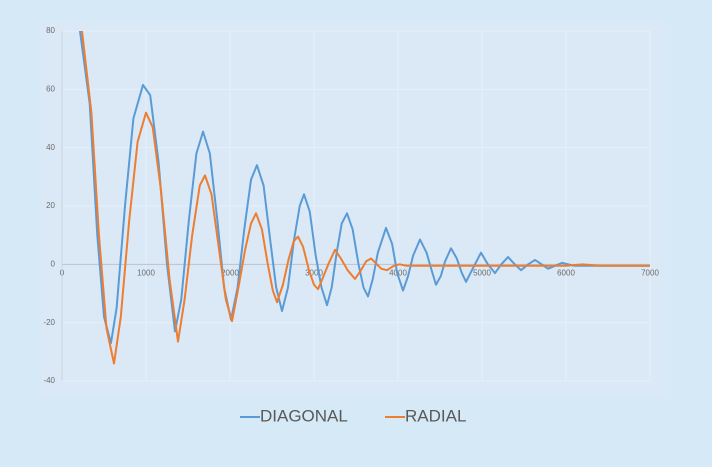  I want to click on y-tick-label: -40, so click(49, 380).